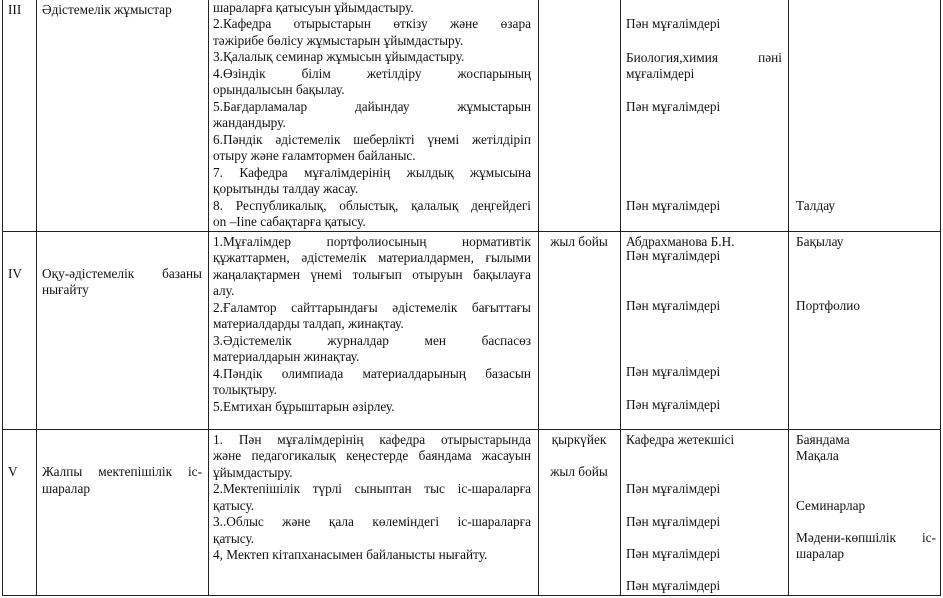  I want to click on form-line: шаралар, so click(820, 553).